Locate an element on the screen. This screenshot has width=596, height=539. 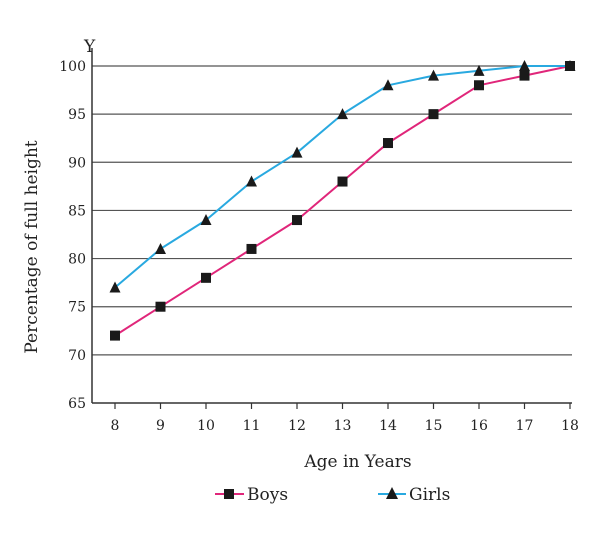
legend-girls-label: Girls is located at coordinates (429, 495).